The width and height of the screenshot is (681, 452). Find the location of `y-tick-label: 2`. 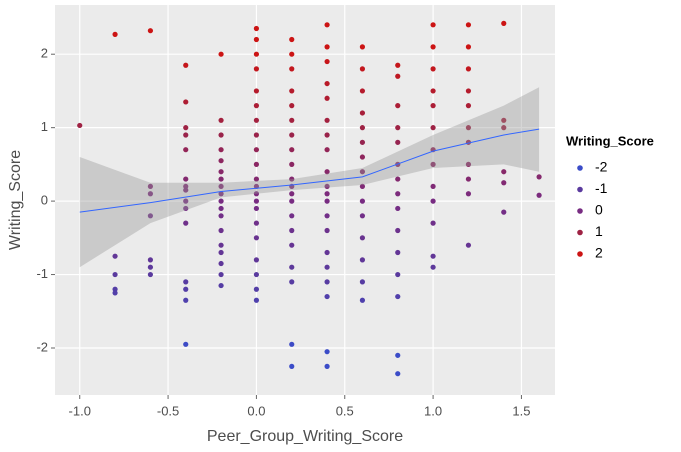

y-tick-label: 2 is located at coordinates (44, 53).